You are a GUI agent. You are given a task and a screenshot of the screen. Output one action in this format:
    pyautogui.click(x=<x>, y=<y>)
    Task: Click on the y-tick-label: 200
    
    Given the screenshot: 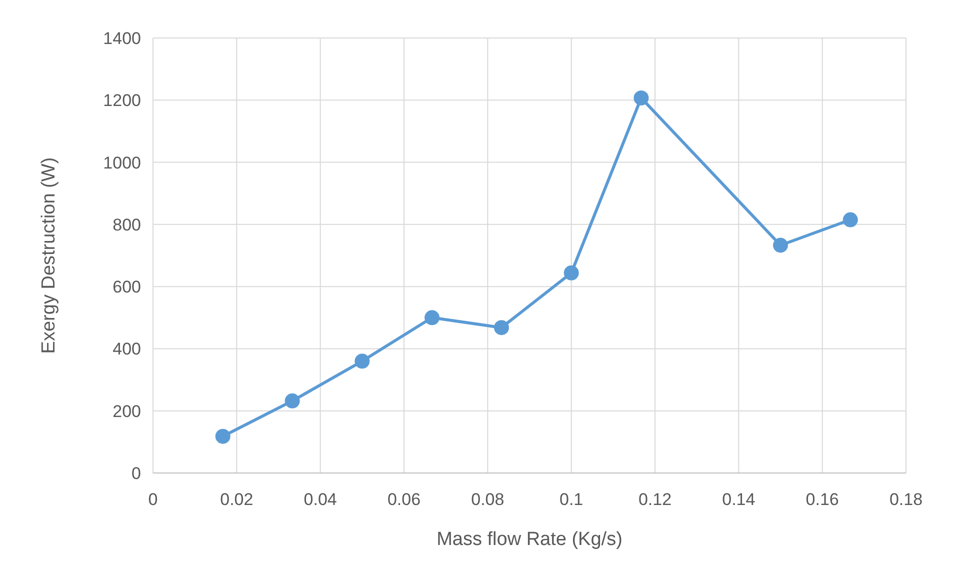 What is the action you would take?
    pyautogui.click(x=126, y=411)
    